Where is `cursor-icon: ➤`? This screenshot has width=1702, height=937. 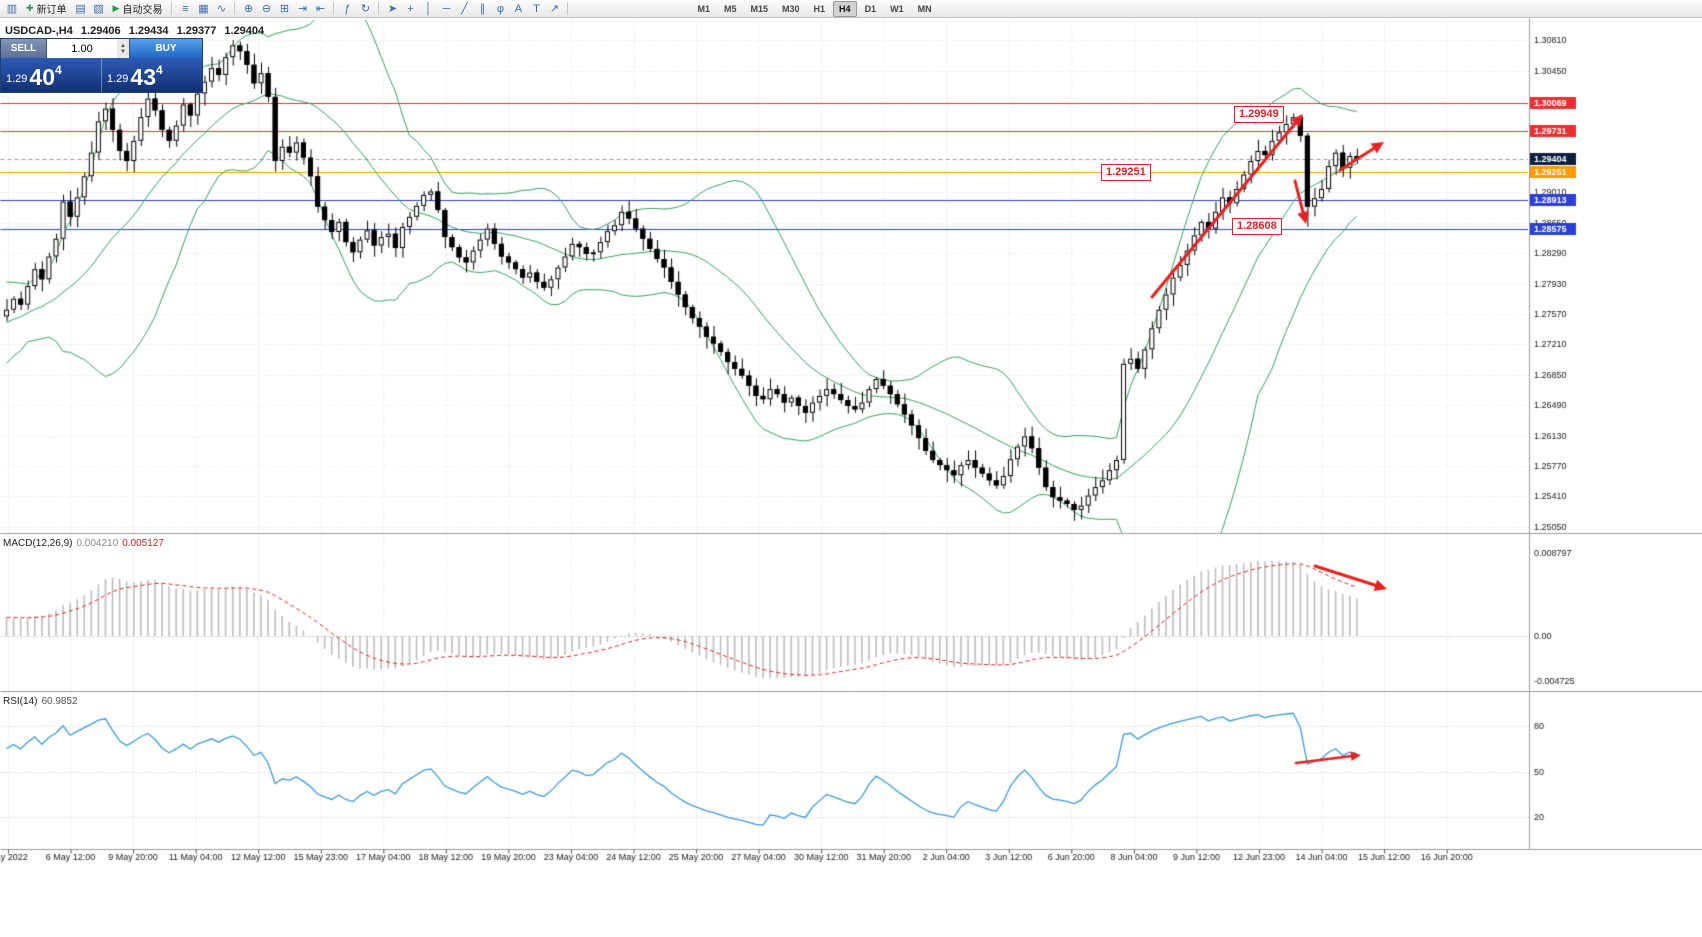 cursor-icon: ➤ is located at coordinates (392, 8).